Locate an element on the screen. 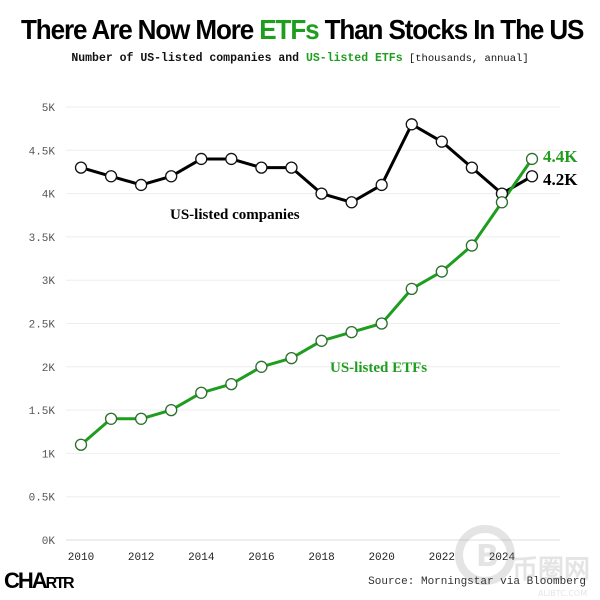 This screenshot has height=600, width=600. y-tick-label: 0K is located at coordinates (49, 542).